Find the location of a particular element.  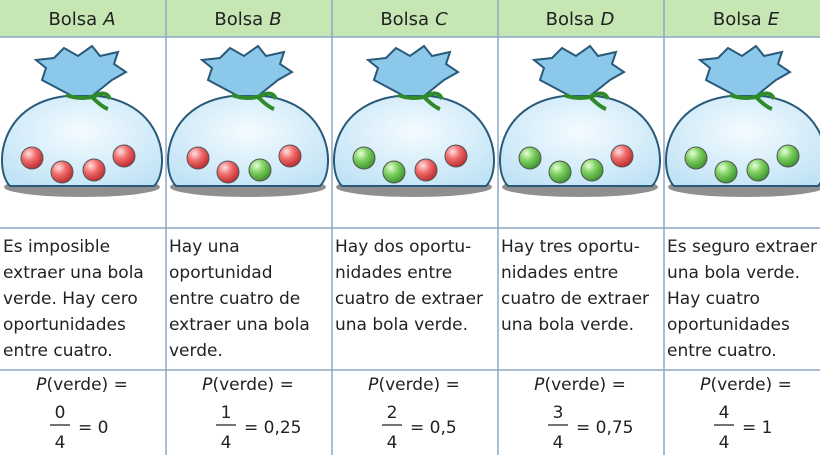

description-line: Hay tres oportu- is located at coordinates (570, 247).